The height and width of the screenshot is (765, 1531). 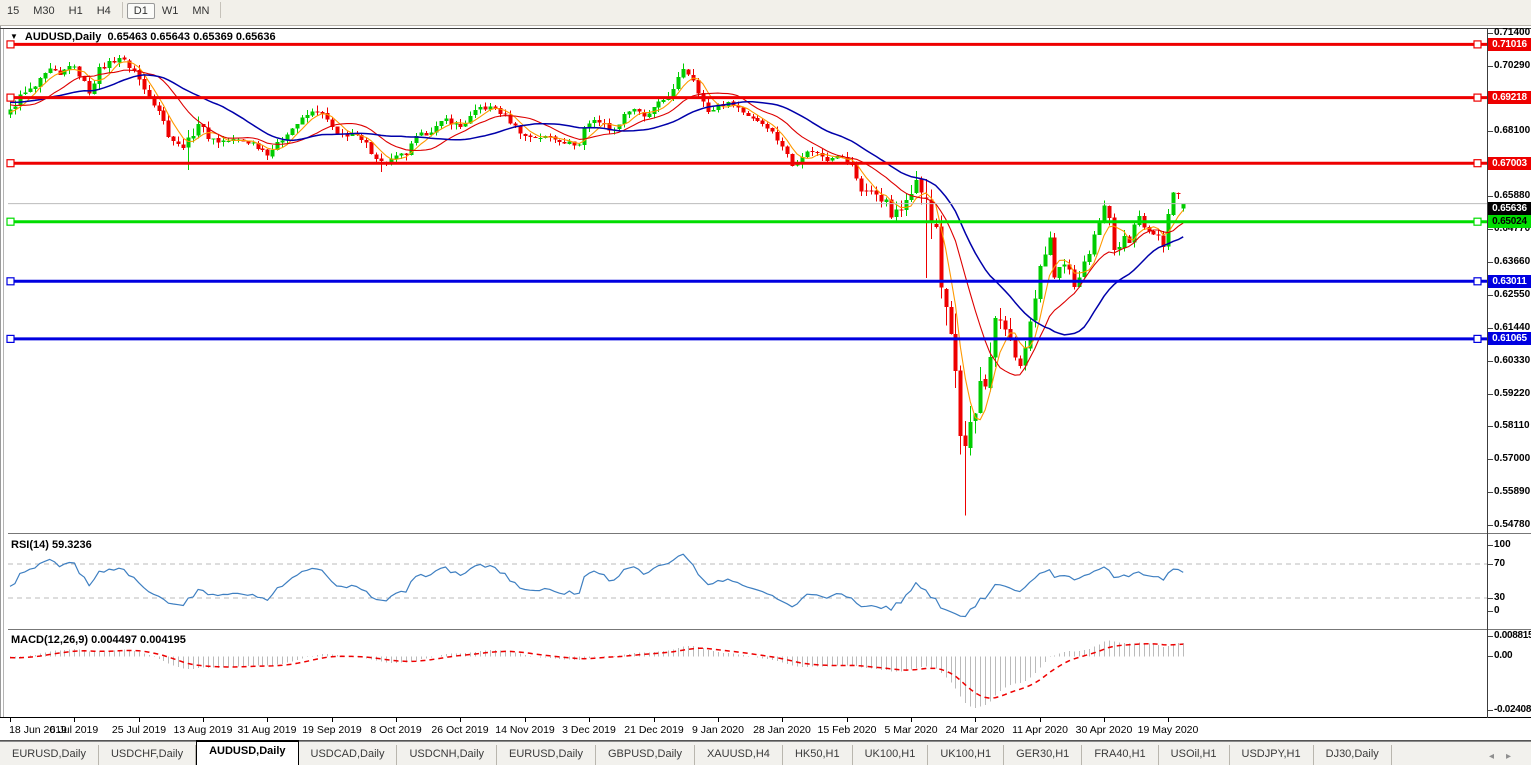 What do you see at coordinates (1353, 755) in the screenshot?
I see `chart-tab-dj30-daily: DJ30,Daily` at bounding box center [1353, 755].